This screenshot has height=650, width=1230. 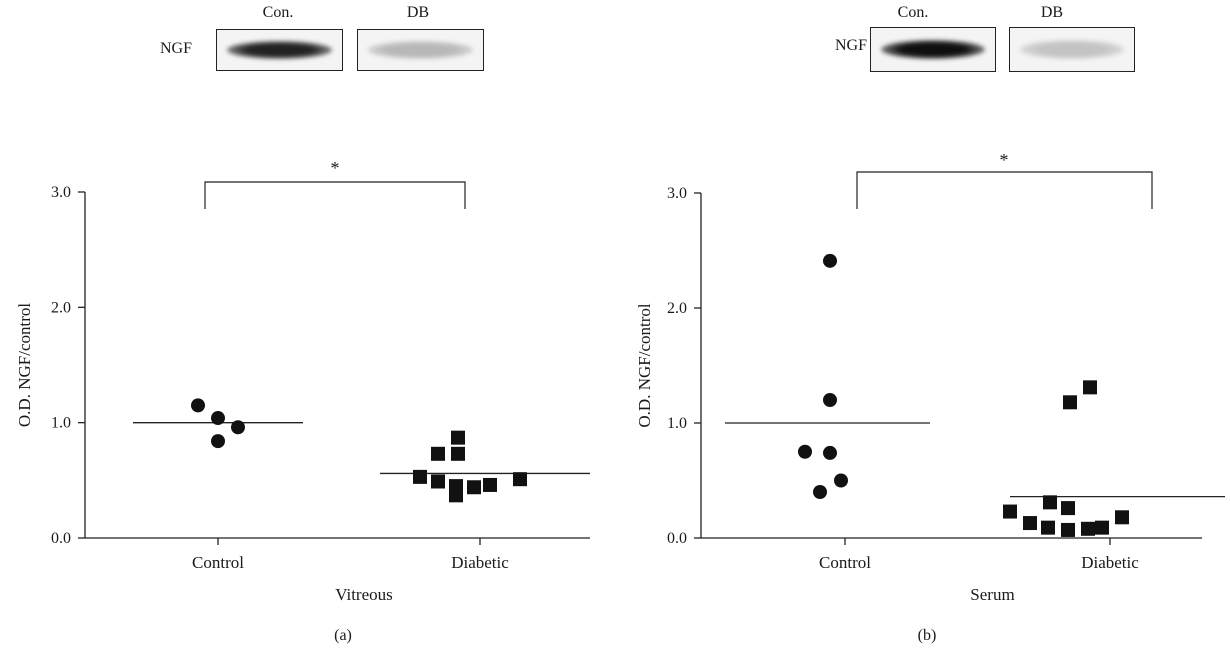 What do you see at coordinates (343, 635) in the screenshot?
I see `panel-label-a: (a)` at bounding box center [343, 635].